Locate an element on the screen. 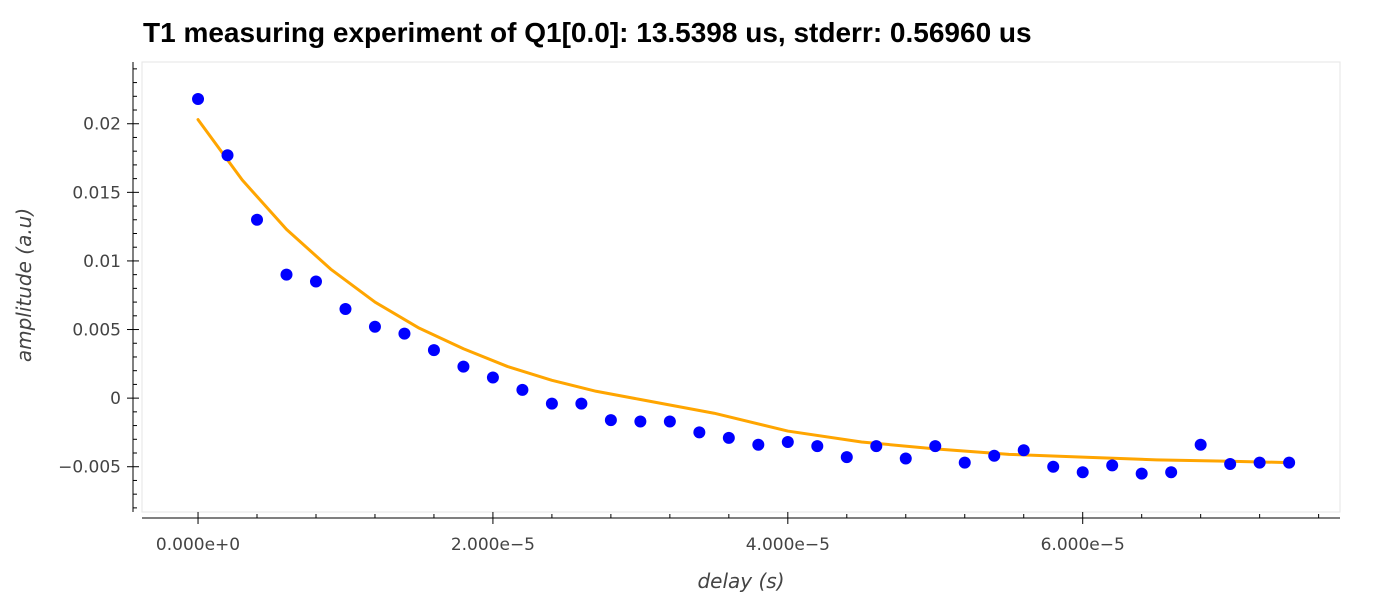 This screenshot has height=600, width=1400. x-tick-label: 0.000e+0 is located at coordinates (198, 545).